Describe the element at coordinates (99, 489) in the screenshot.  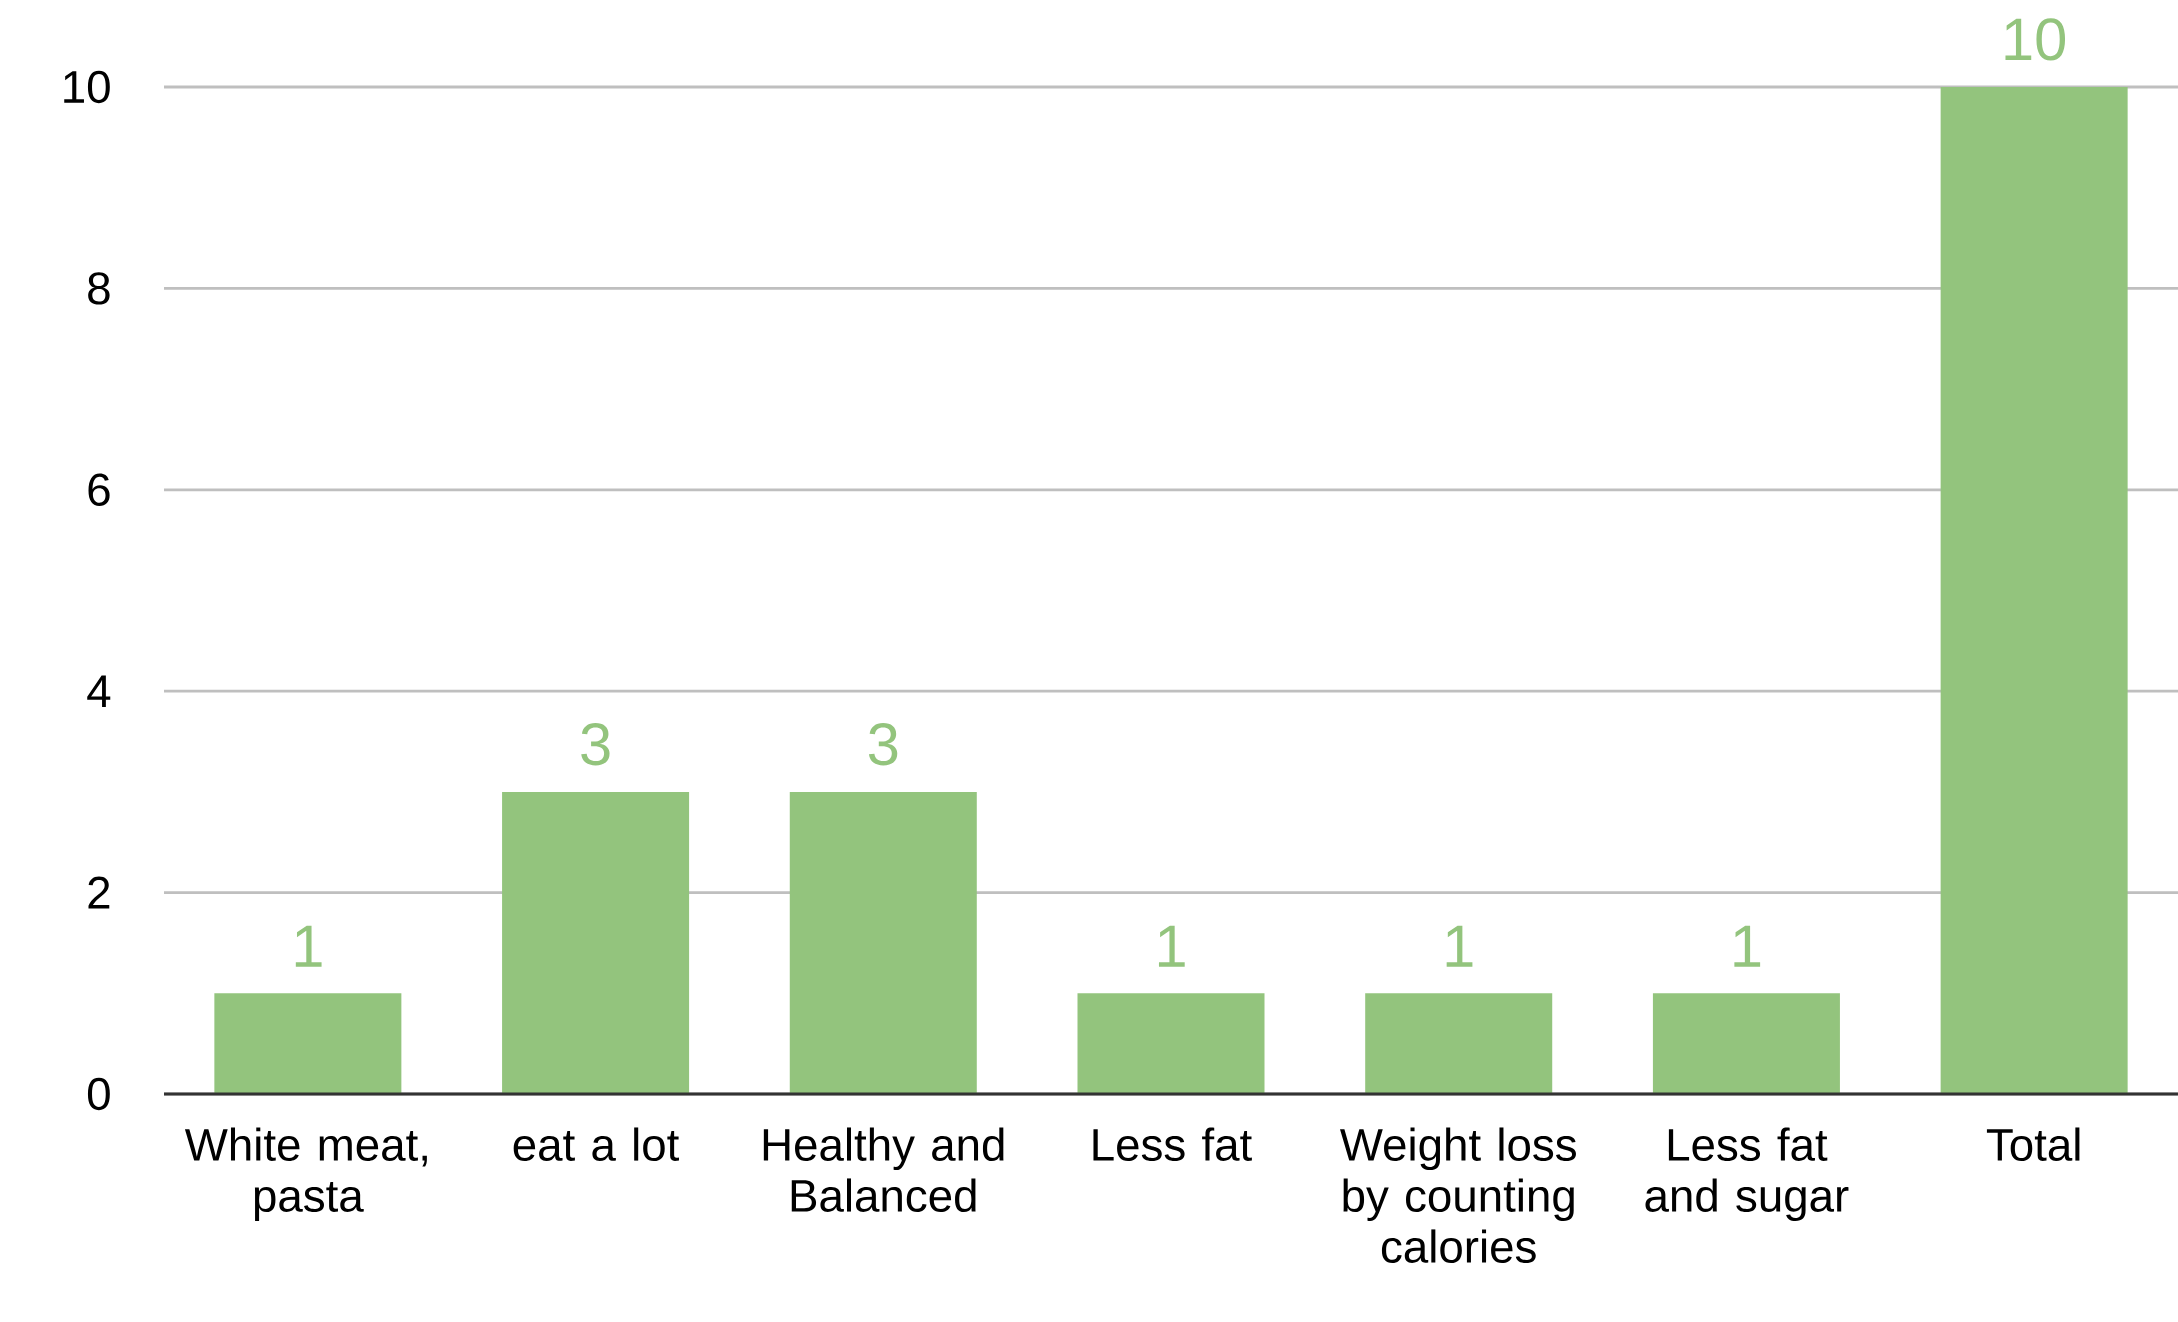
I see `y-tick-label: 6` at that location.